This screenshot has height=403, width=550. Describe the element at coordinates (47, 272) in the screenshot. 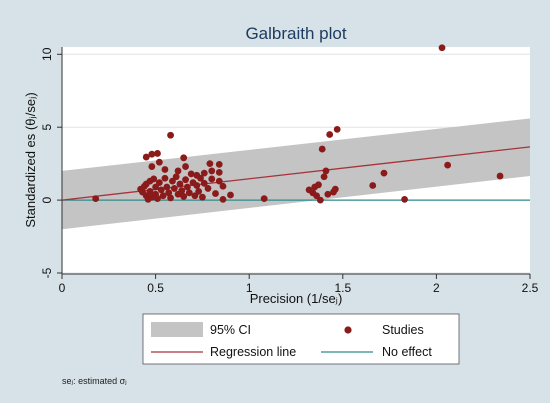

I see `y-tick-label-0: -5` at that location.